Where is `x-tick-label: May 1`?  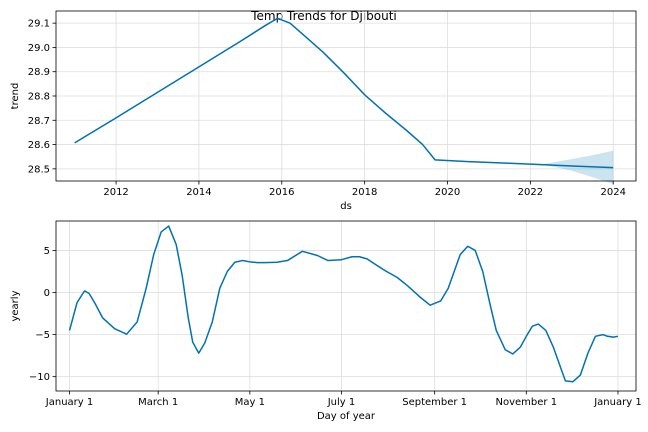 x-tick-label: May 1 is located at coordinates (250, 402).